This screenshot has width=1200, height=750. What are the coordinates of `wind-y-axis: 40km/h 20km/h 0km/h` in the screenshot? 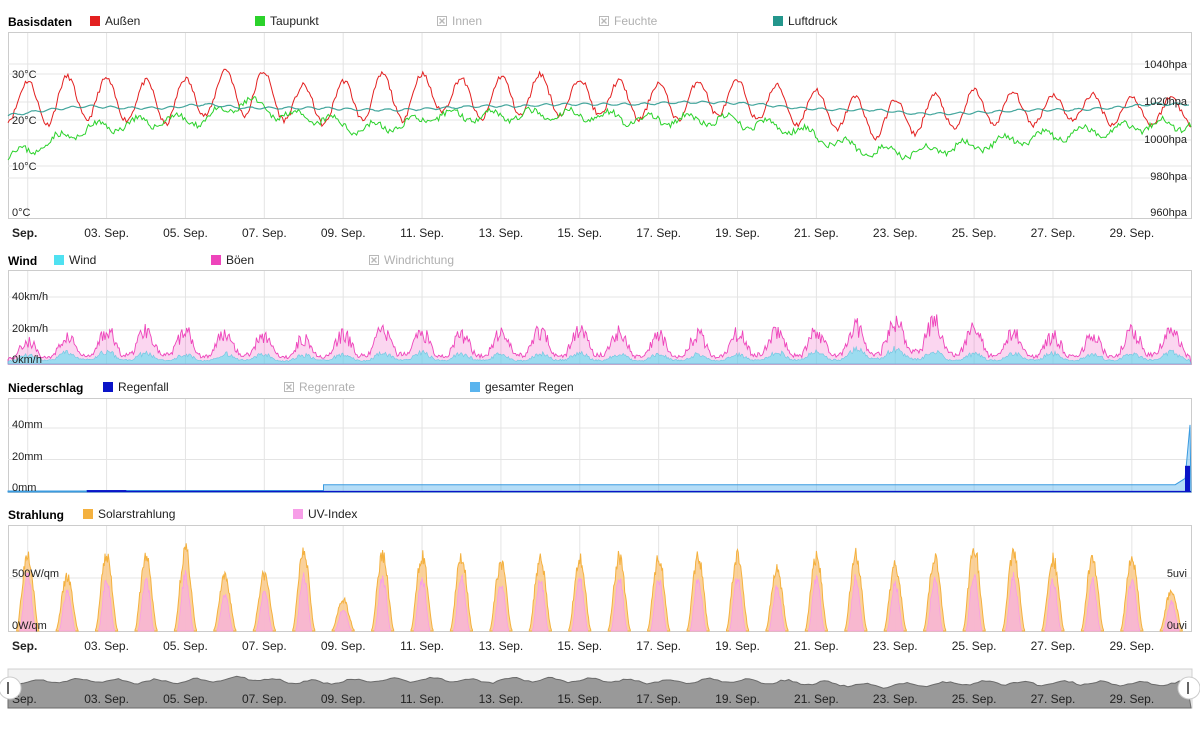 It's located at (30, 328).